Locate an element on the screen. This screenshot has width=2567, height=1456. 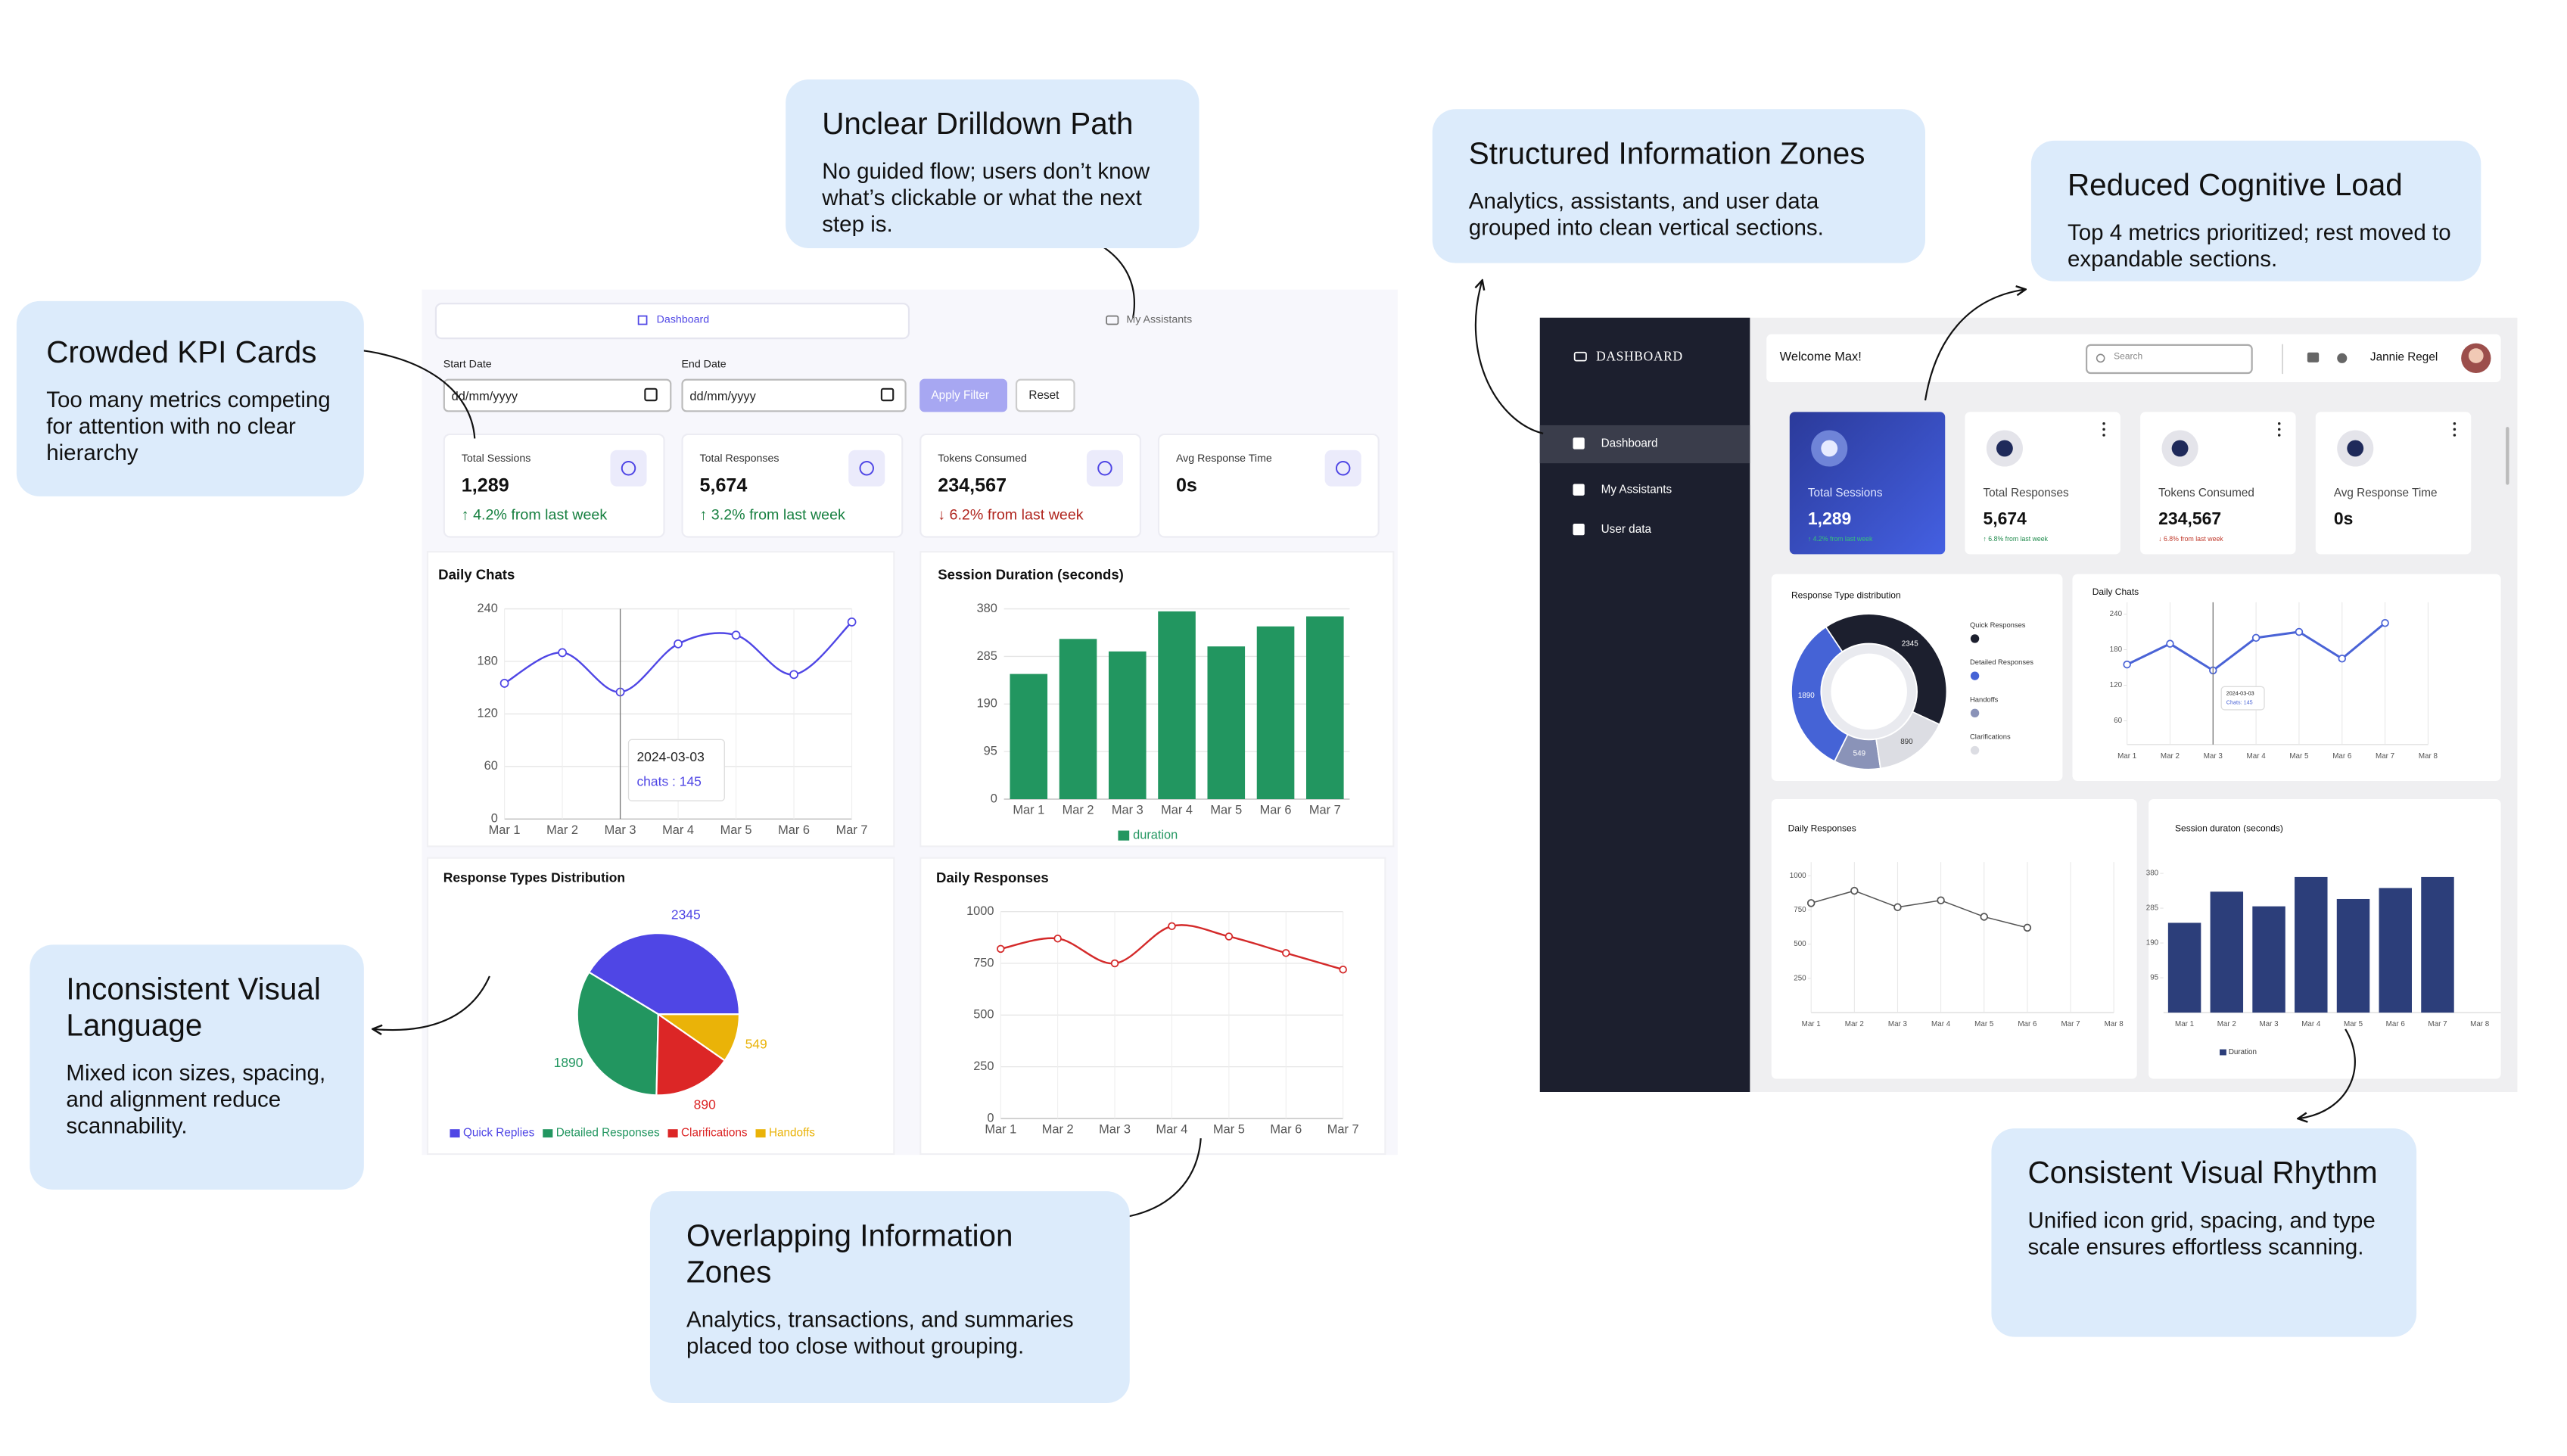
tab: Dashboard is located at coordinates (683, 320).